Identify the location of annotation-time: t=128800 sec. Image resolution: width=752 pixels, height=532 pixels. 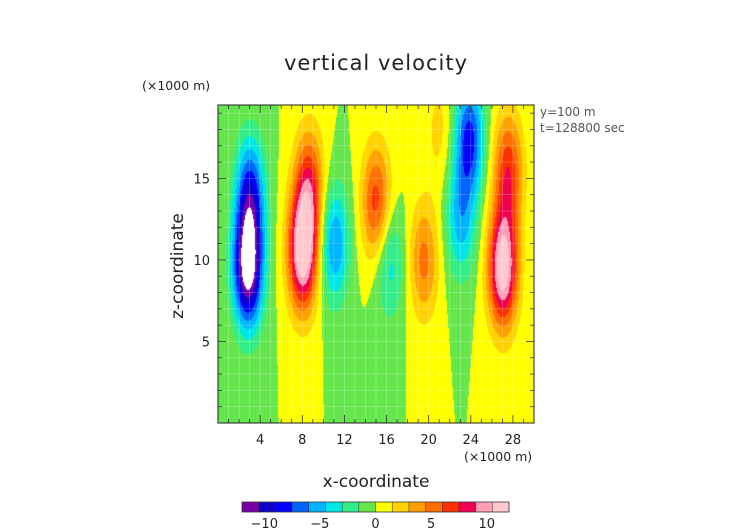
(582, 128).